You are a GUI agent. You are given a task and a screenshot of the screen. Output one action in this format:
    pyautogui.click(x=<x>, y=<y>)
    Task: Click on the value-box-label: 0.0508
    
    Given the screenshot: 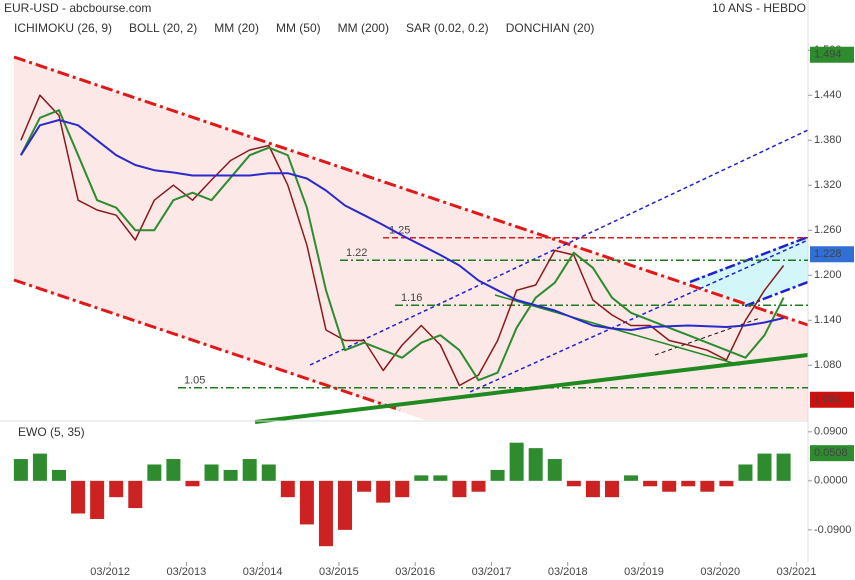 What is the action you would take?
    pyautogui.click(x=831, y=453)
    